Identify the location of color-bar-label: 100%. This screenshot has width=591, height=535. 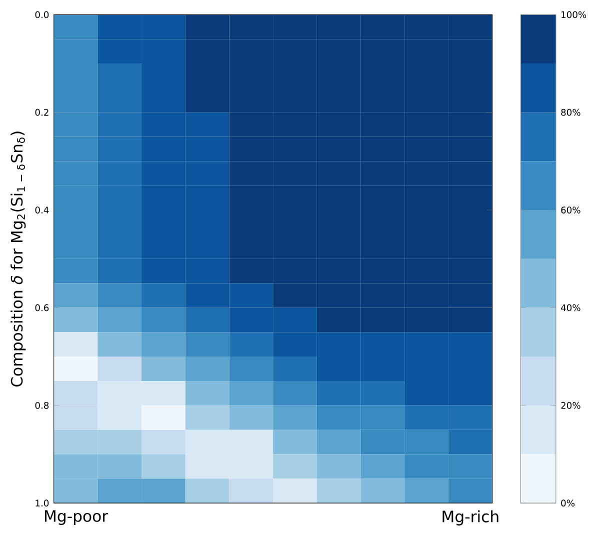
(574, 14).